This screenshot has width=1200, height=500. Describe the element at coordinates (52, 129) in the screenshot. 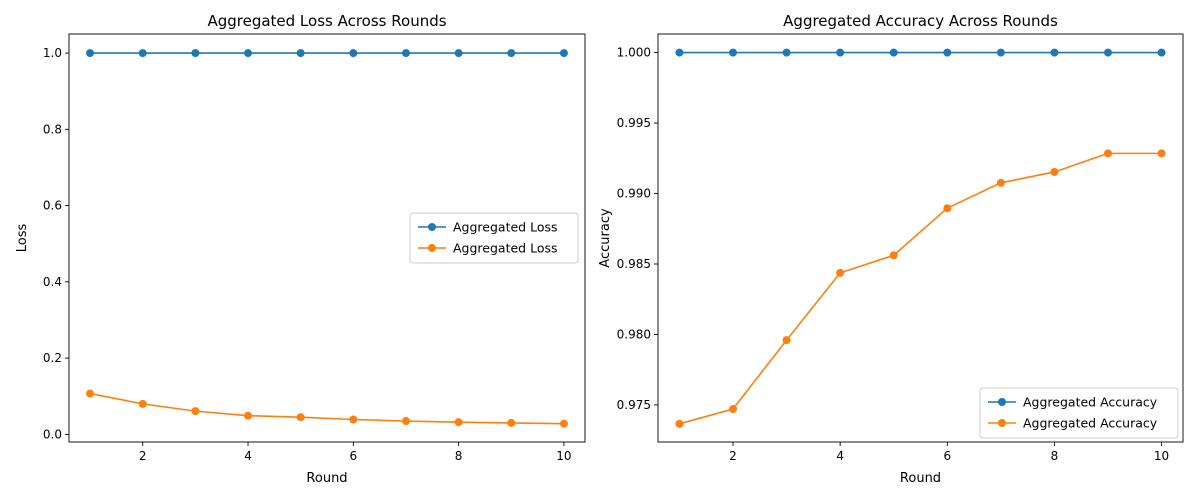

I see `y-tick-label: 0.8` at that location.